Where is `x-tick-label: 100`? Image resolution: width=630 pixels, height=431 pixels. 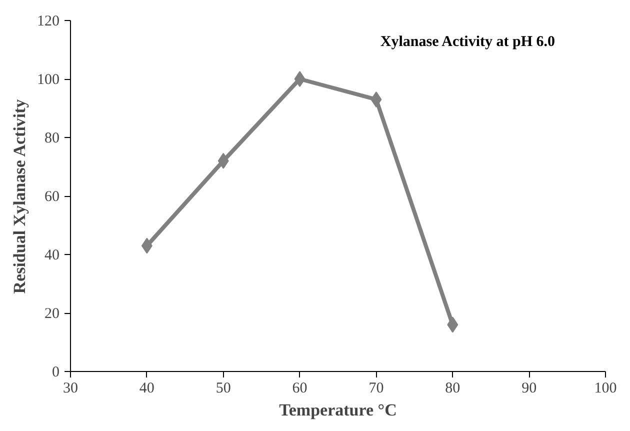 x-tick-label: 100 is located at coordinates (605, 388).